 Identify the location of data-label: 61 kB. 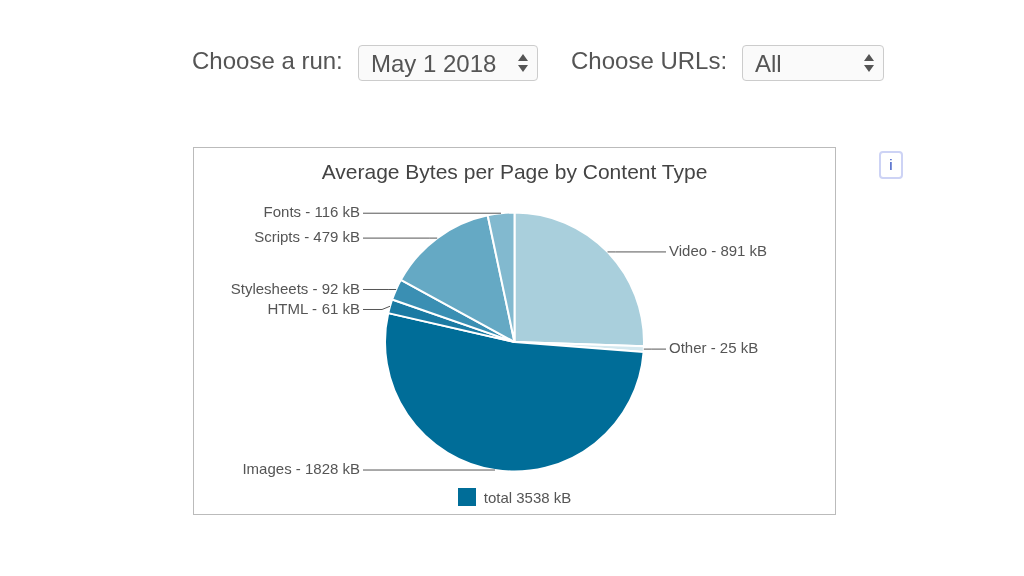
(340, 308).